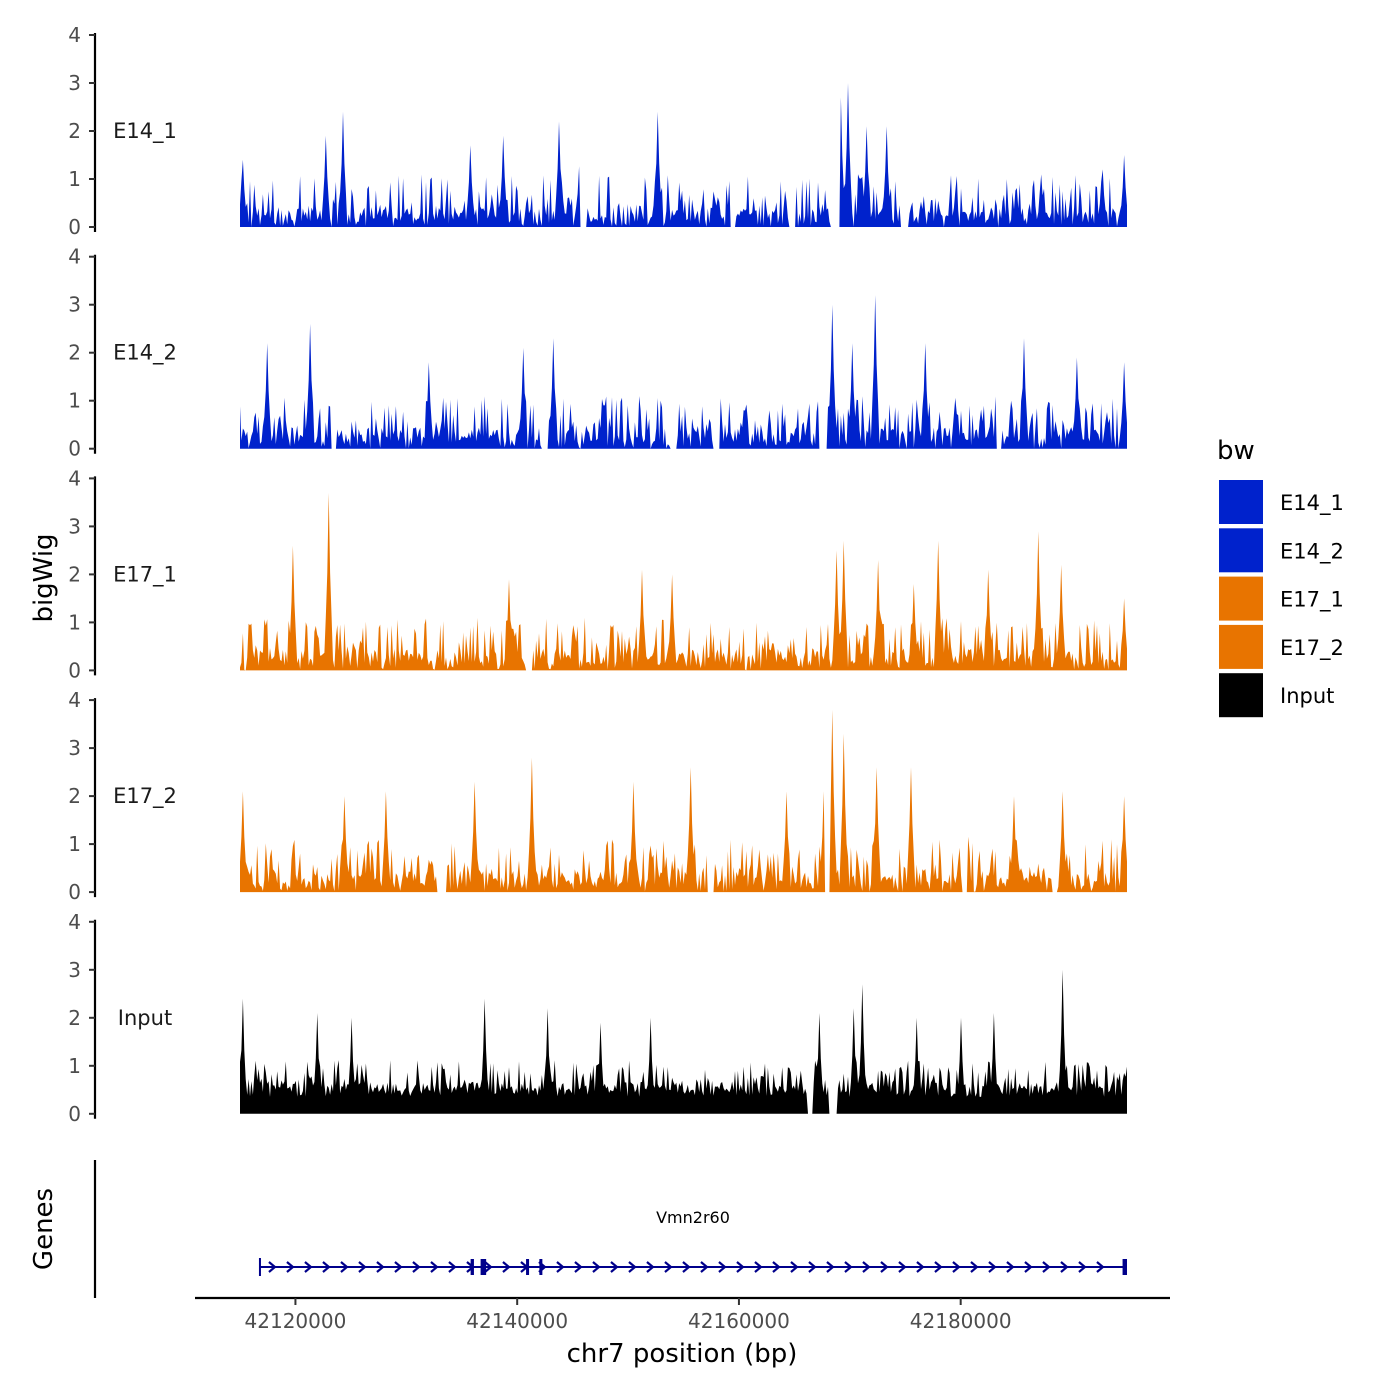 Image resolution: width=1400 pixels, height=1400 pixels. What do you see at coordinates (578, 1229) in the screenshot?
I see `genes-track: Genes Vmn2r60` at bounding box center [578, 1229].